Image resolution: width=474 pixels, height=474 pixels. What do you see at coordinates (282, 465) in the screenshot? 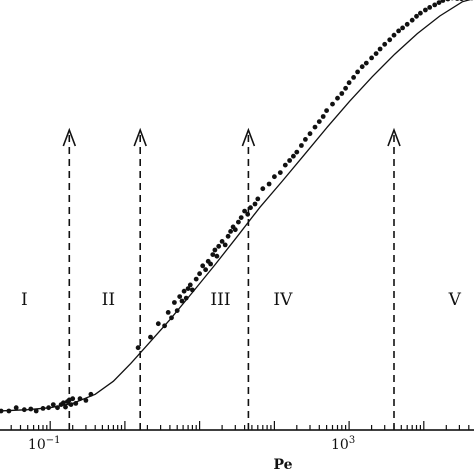
I see `x-axis-label: Pe` at bounding box center [282, 465].